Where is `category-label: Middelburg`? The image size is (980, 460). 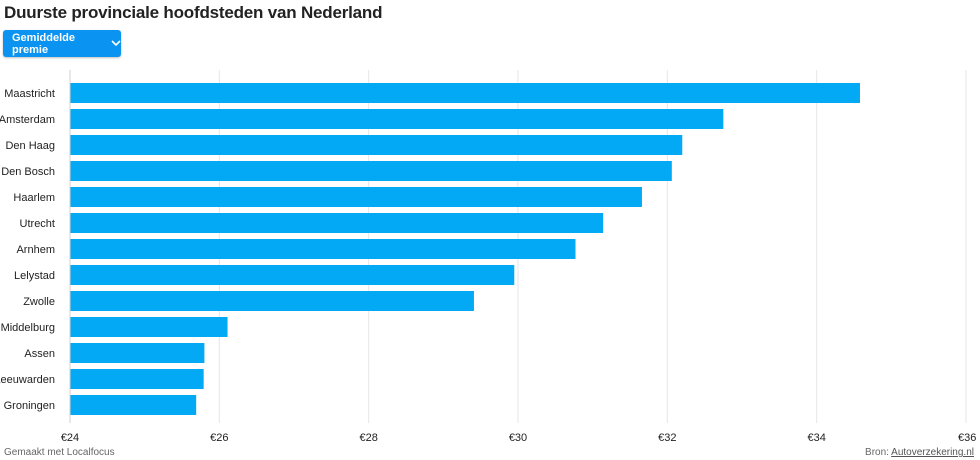 category-label: Middelburg is located at coordinates (28, 328).